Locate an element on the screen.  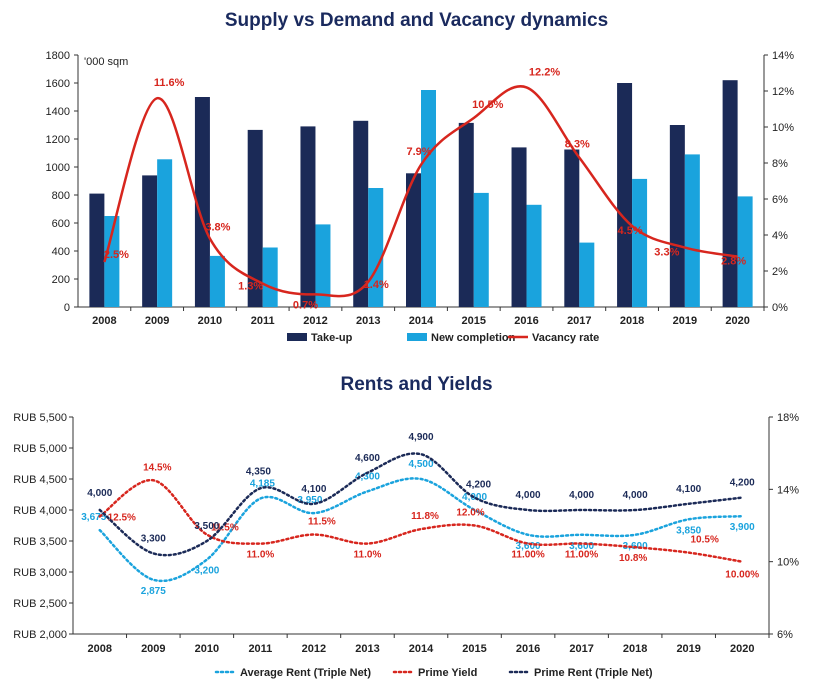
y-tick-label: RUB 4,000 is located at coordinates (40, 511).